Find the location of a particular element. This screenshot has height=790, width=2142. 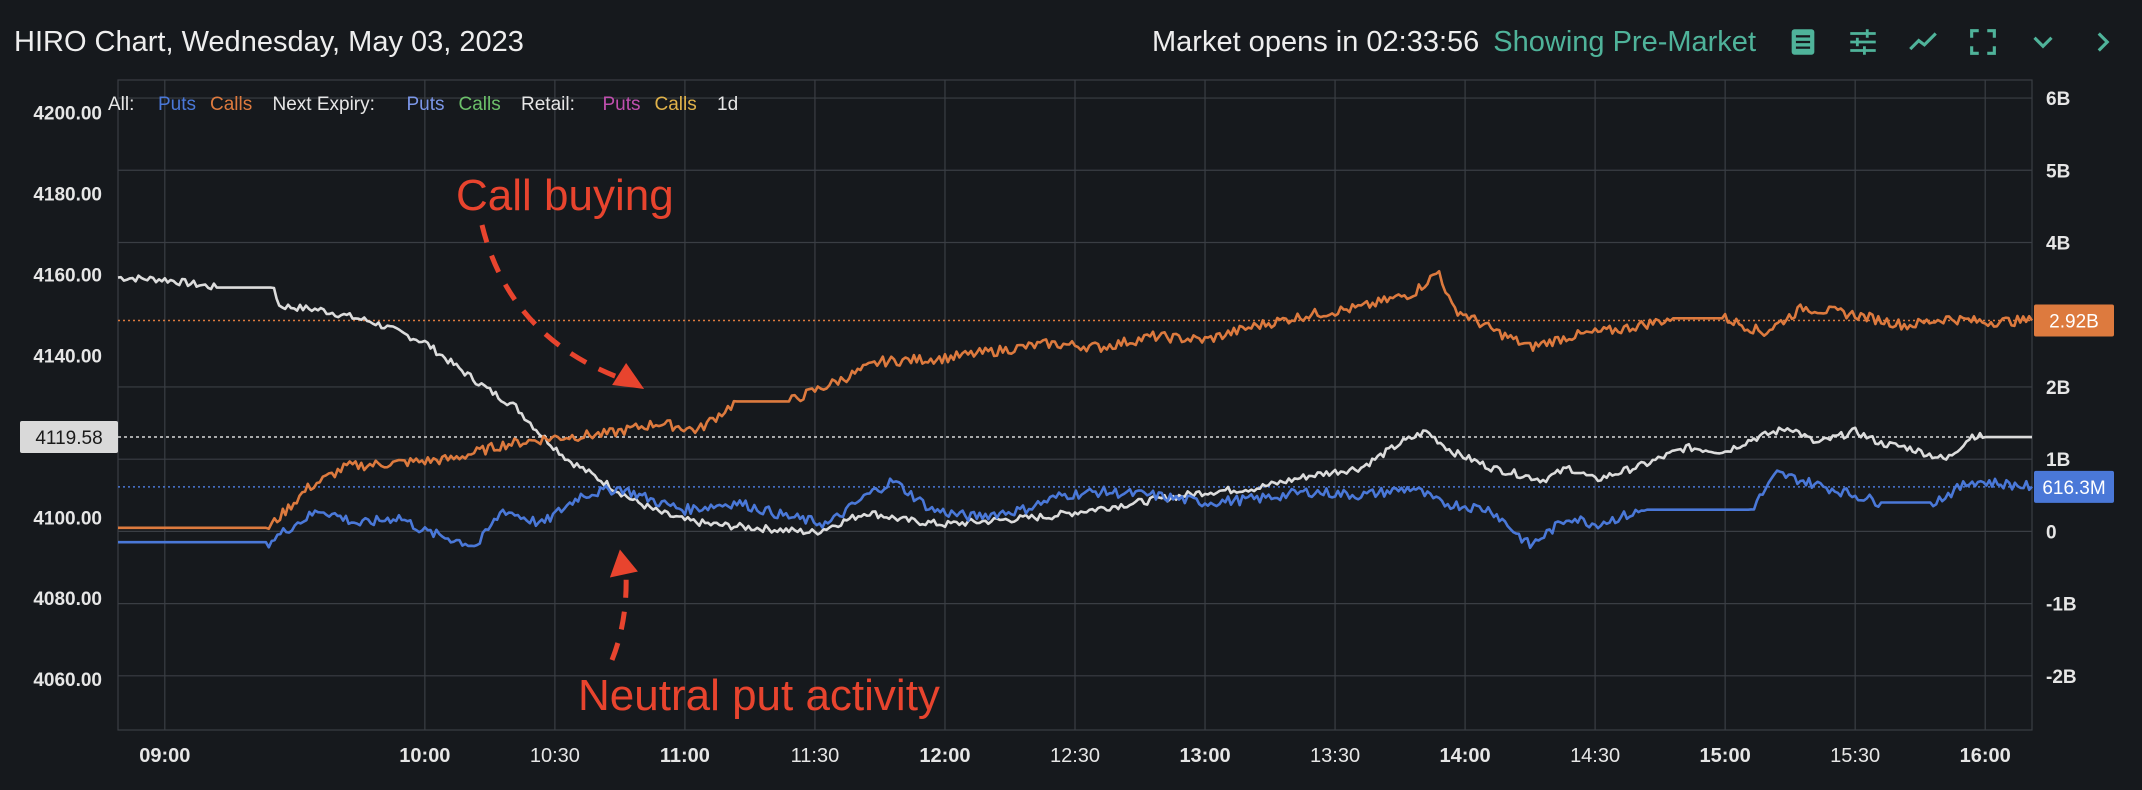

legend-group-label: All: is located at coordinates (121, 104).